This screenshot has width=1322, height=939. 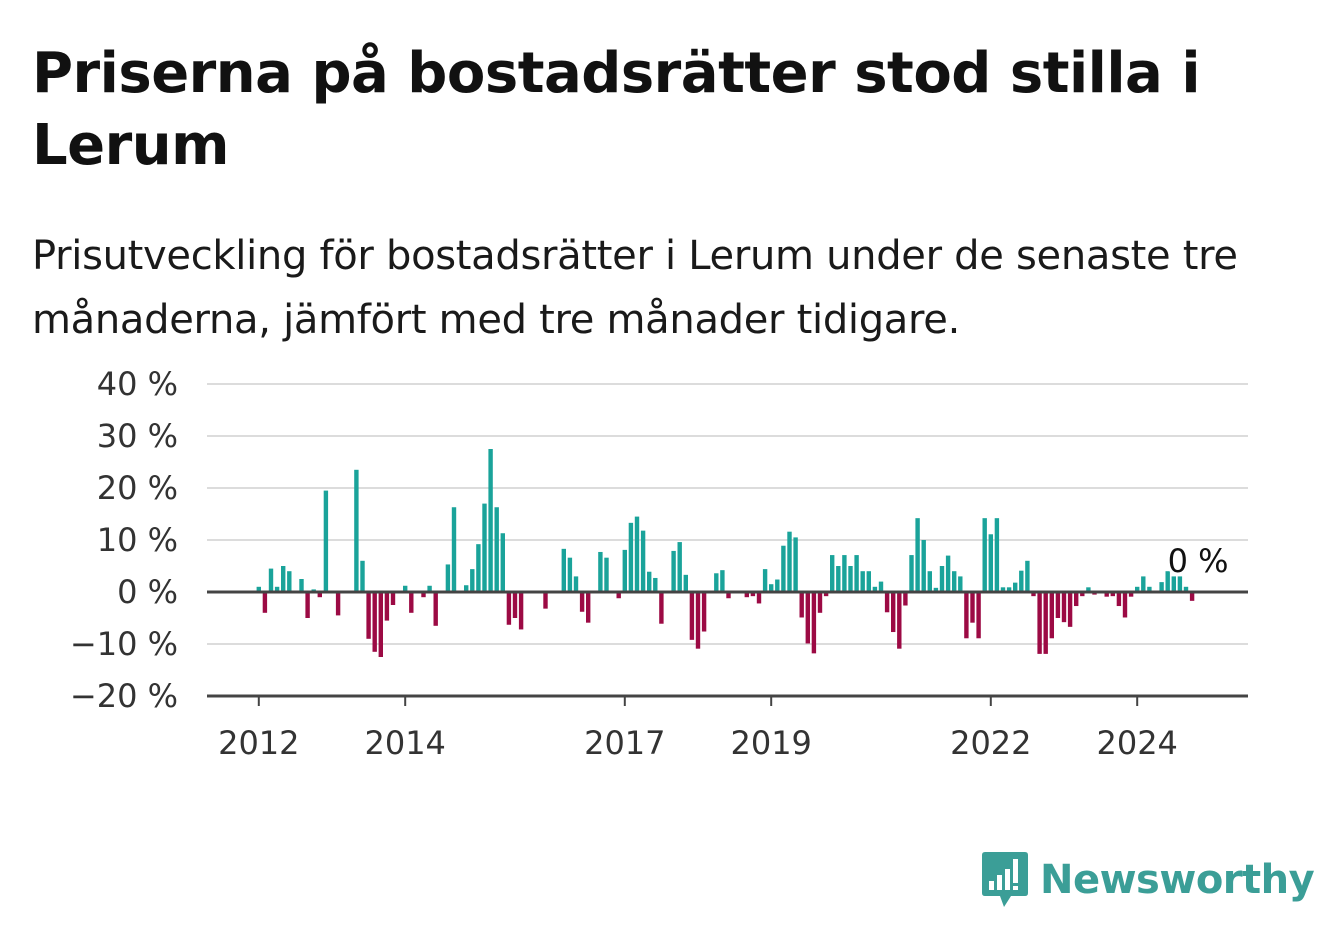 What do you see at coordinates (404, 743) in the screenshot?
I see `x-tick-label: 2014` at bounding box center [404, 743].